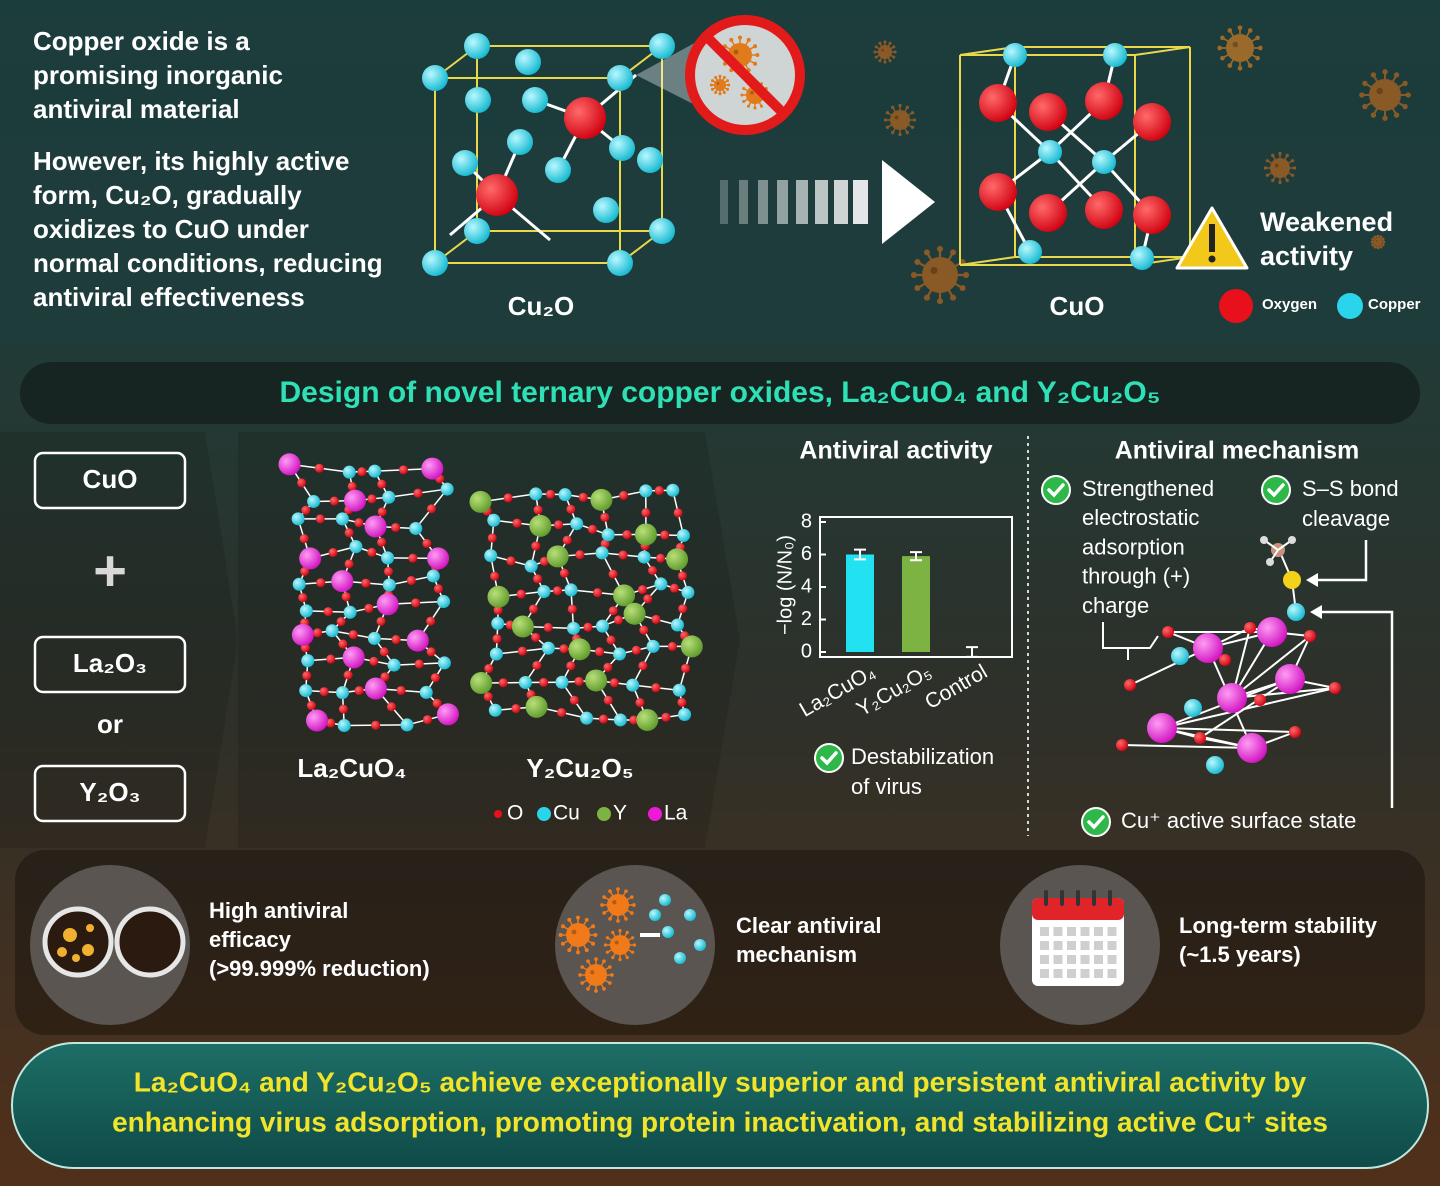 This screenshot has height=1186, width=1440. I want to click on reactant-box, so click(110, 480).